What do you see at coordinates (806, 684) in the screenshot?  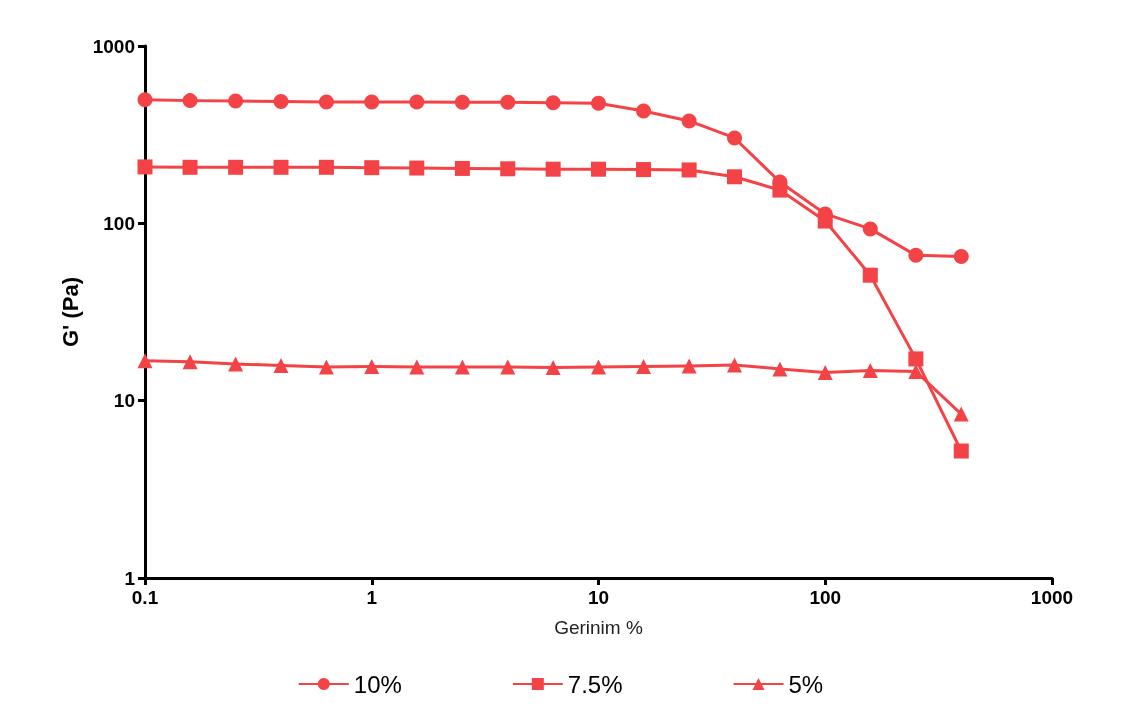 I see `legend-label: 5%` at bounding box center [806, 684].